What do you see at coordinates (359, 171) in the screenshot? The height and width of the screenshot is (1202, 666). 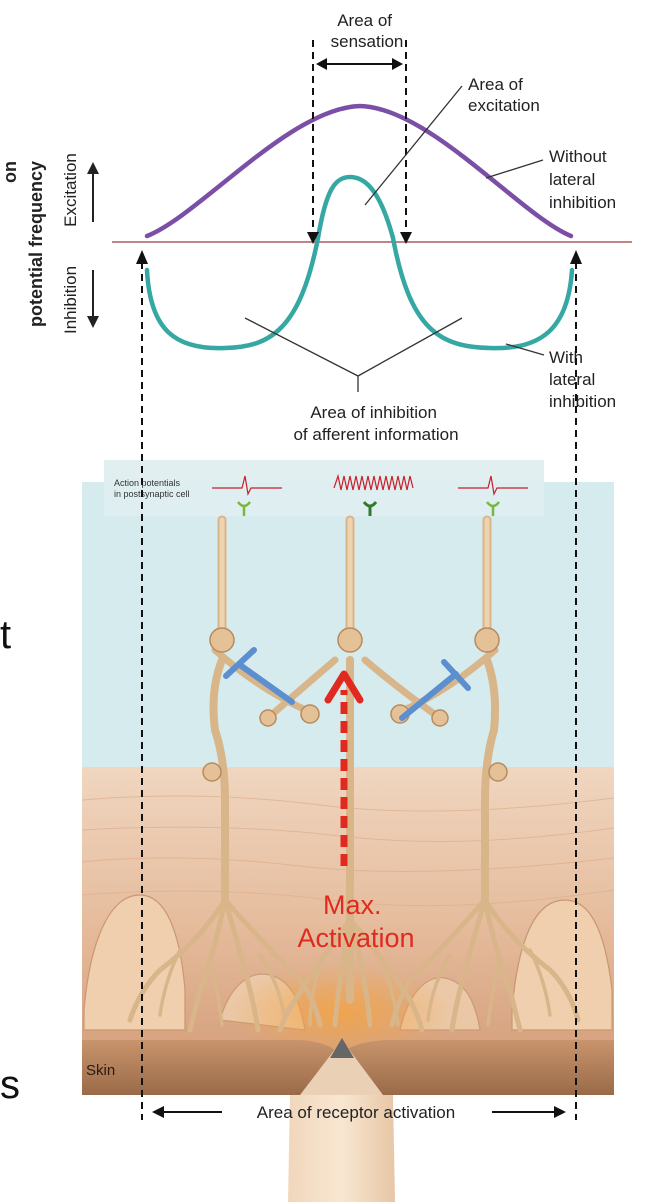 I see `curve-without-lateral-inhibition` at bounding box center [359, 171].